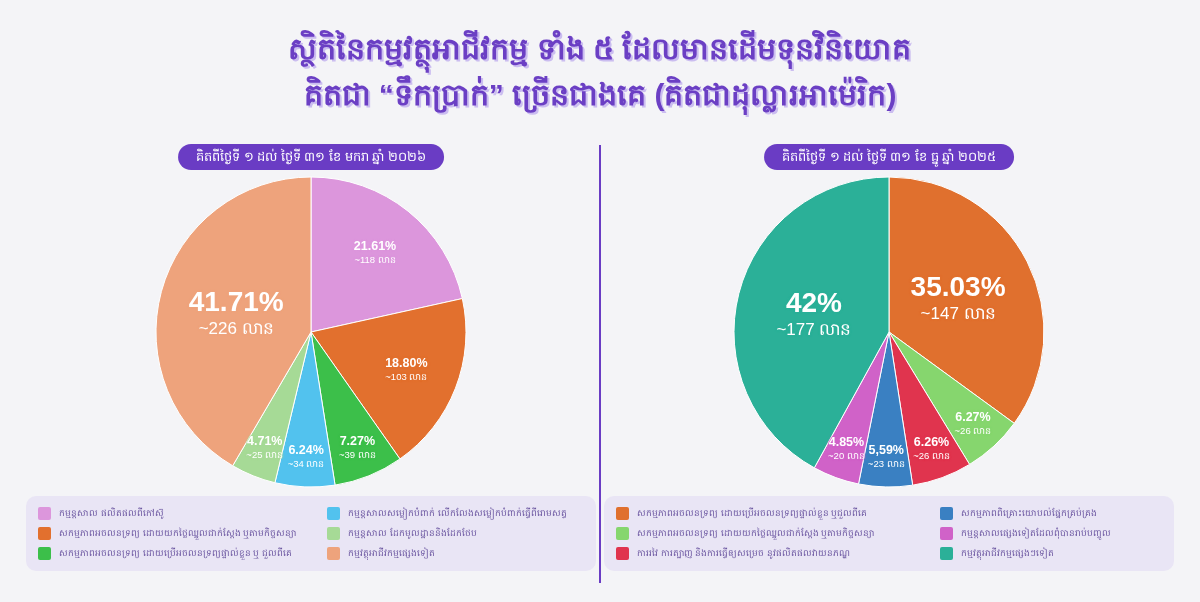 The image size is (1200, 602). Describe the element at coordinates (406, 369) in the screenshot. I see `data-label: 18.80% ~103 លាន` at that location.